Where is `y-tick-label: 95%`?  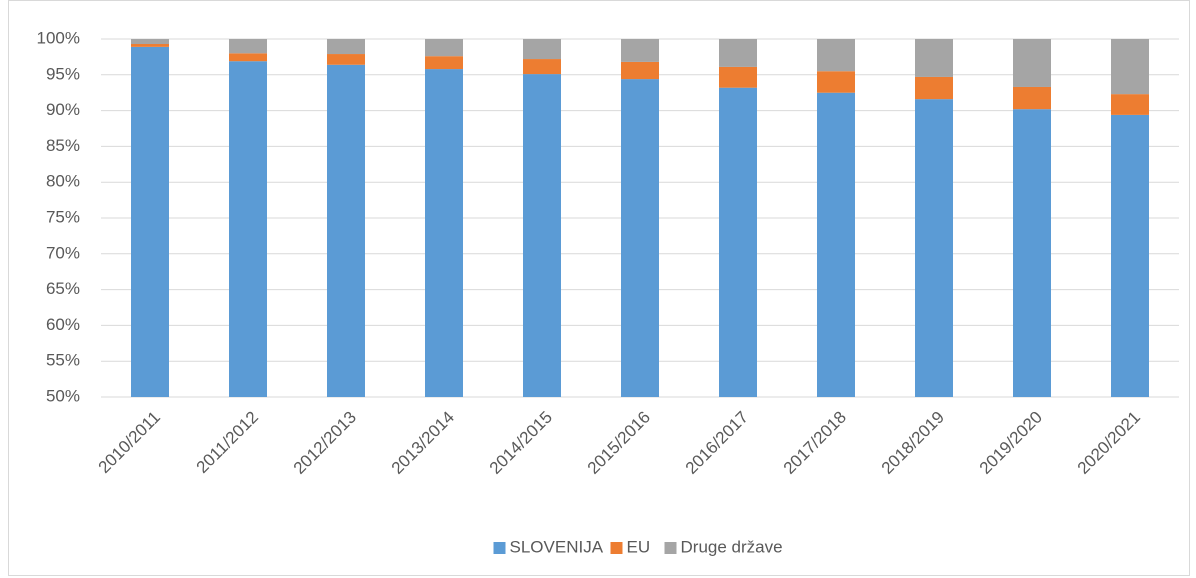 y-tick-label: 95% is located at coordinates (63, 73).